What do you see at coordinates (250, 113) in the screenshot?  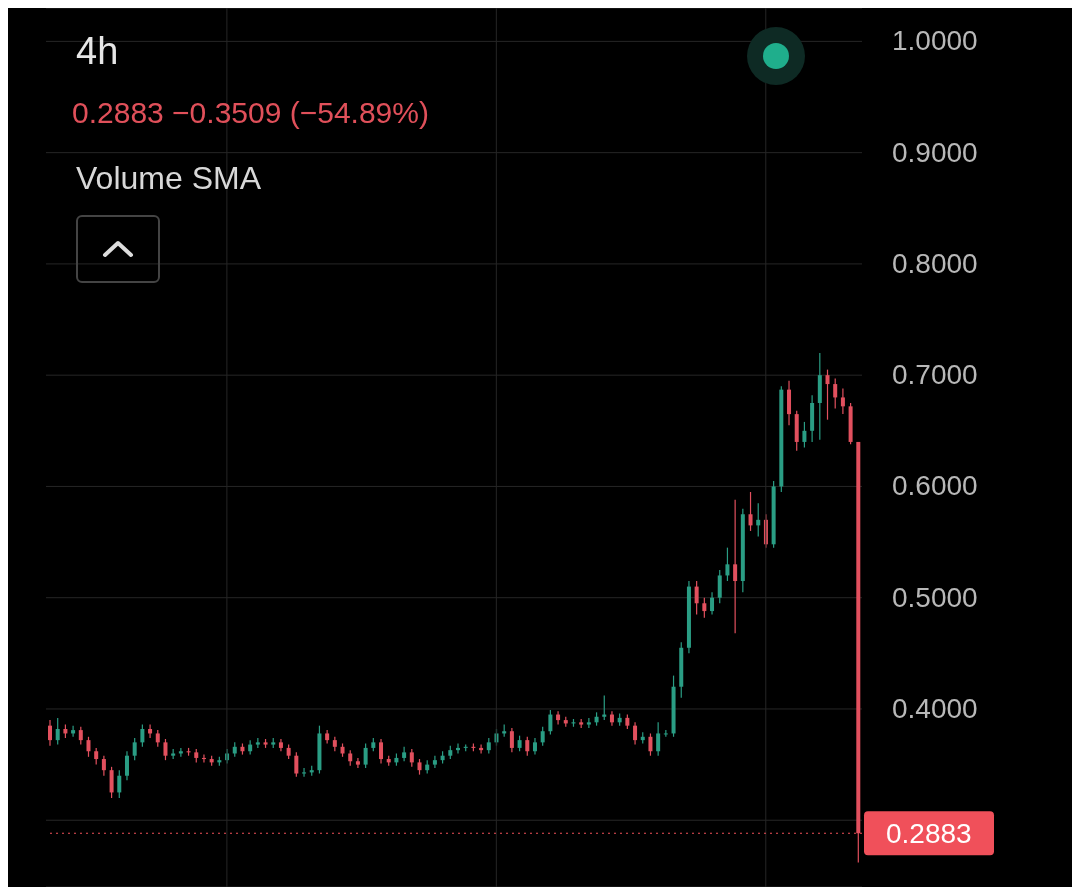 I see `text: 0.2883 −0.3509 (−54.89%)` at bounding box center [250, 113].